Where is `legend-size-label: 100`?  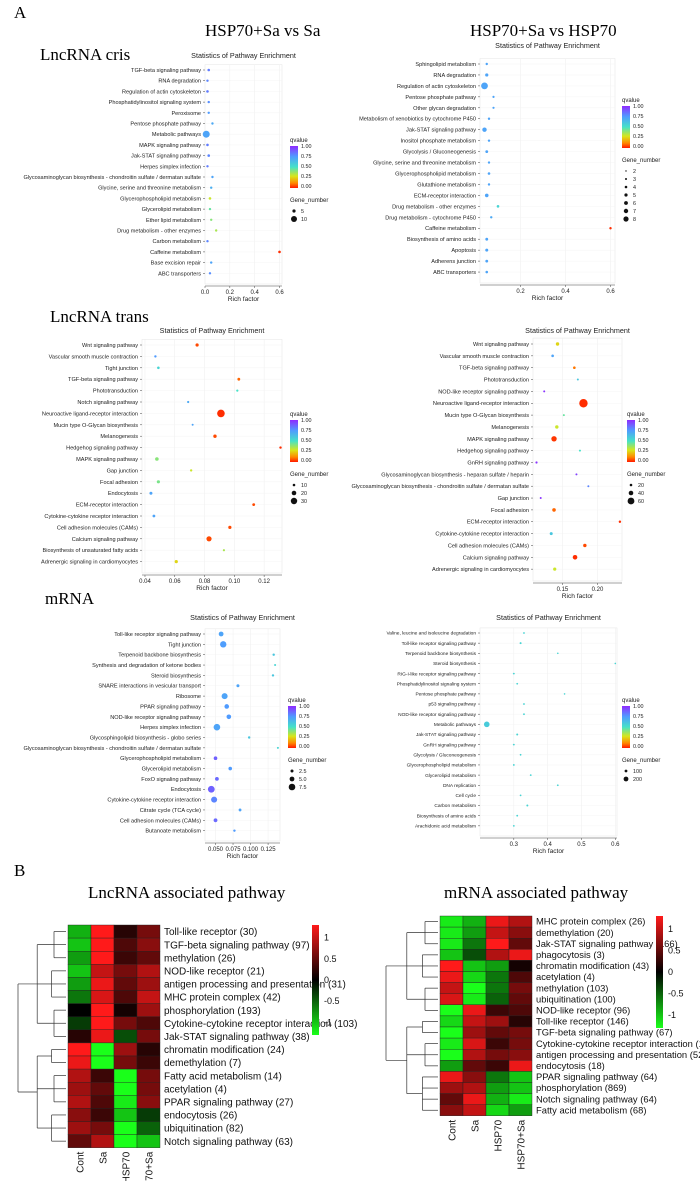
legend-size-label: 100 is located at coordinates (637, 772).